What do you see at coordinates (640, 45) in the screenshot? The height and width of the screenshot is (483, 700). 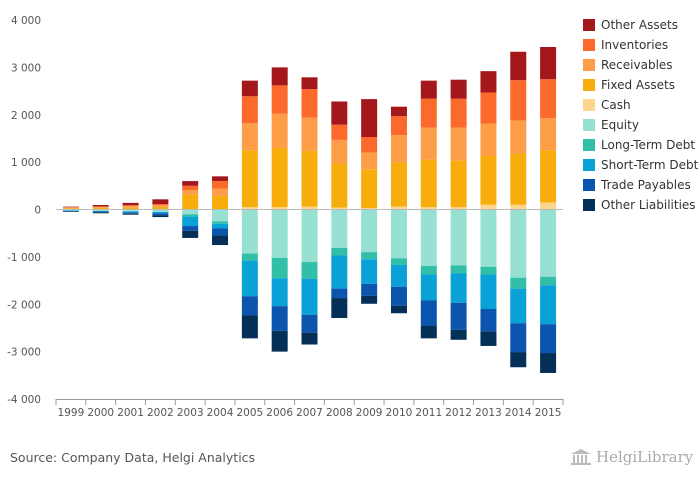 I see `legend-item-inventories: Inventories` at bounding box center [640, 45].